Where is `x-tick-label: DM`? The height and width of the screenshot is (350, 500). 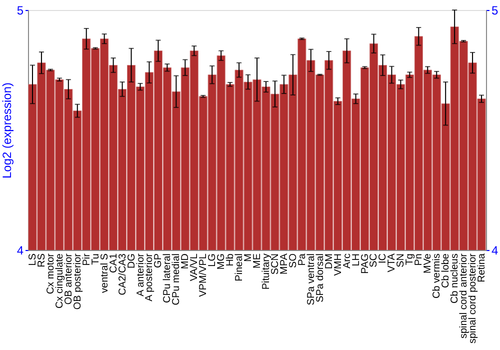
x-tick-label: DM is located at coordinates (329, 262).